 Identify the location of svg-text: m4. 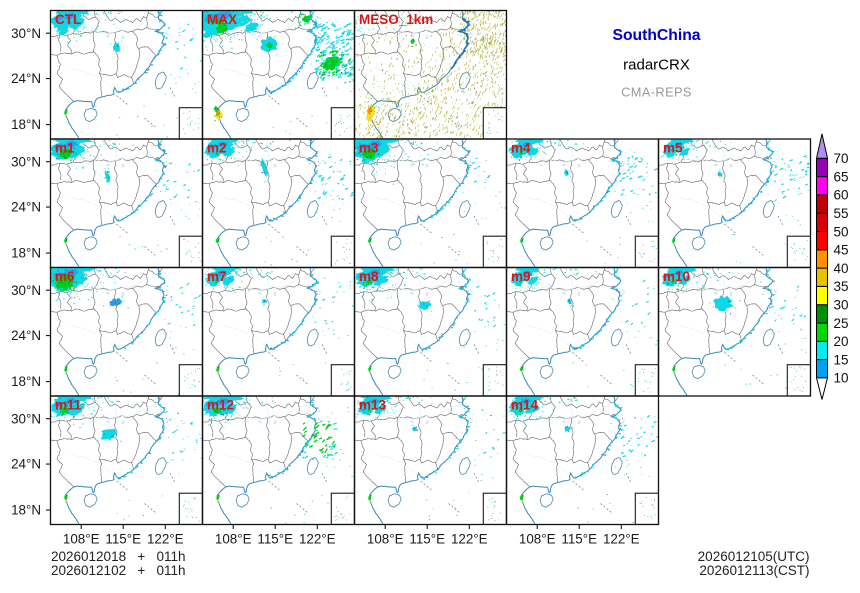
(521, 148).